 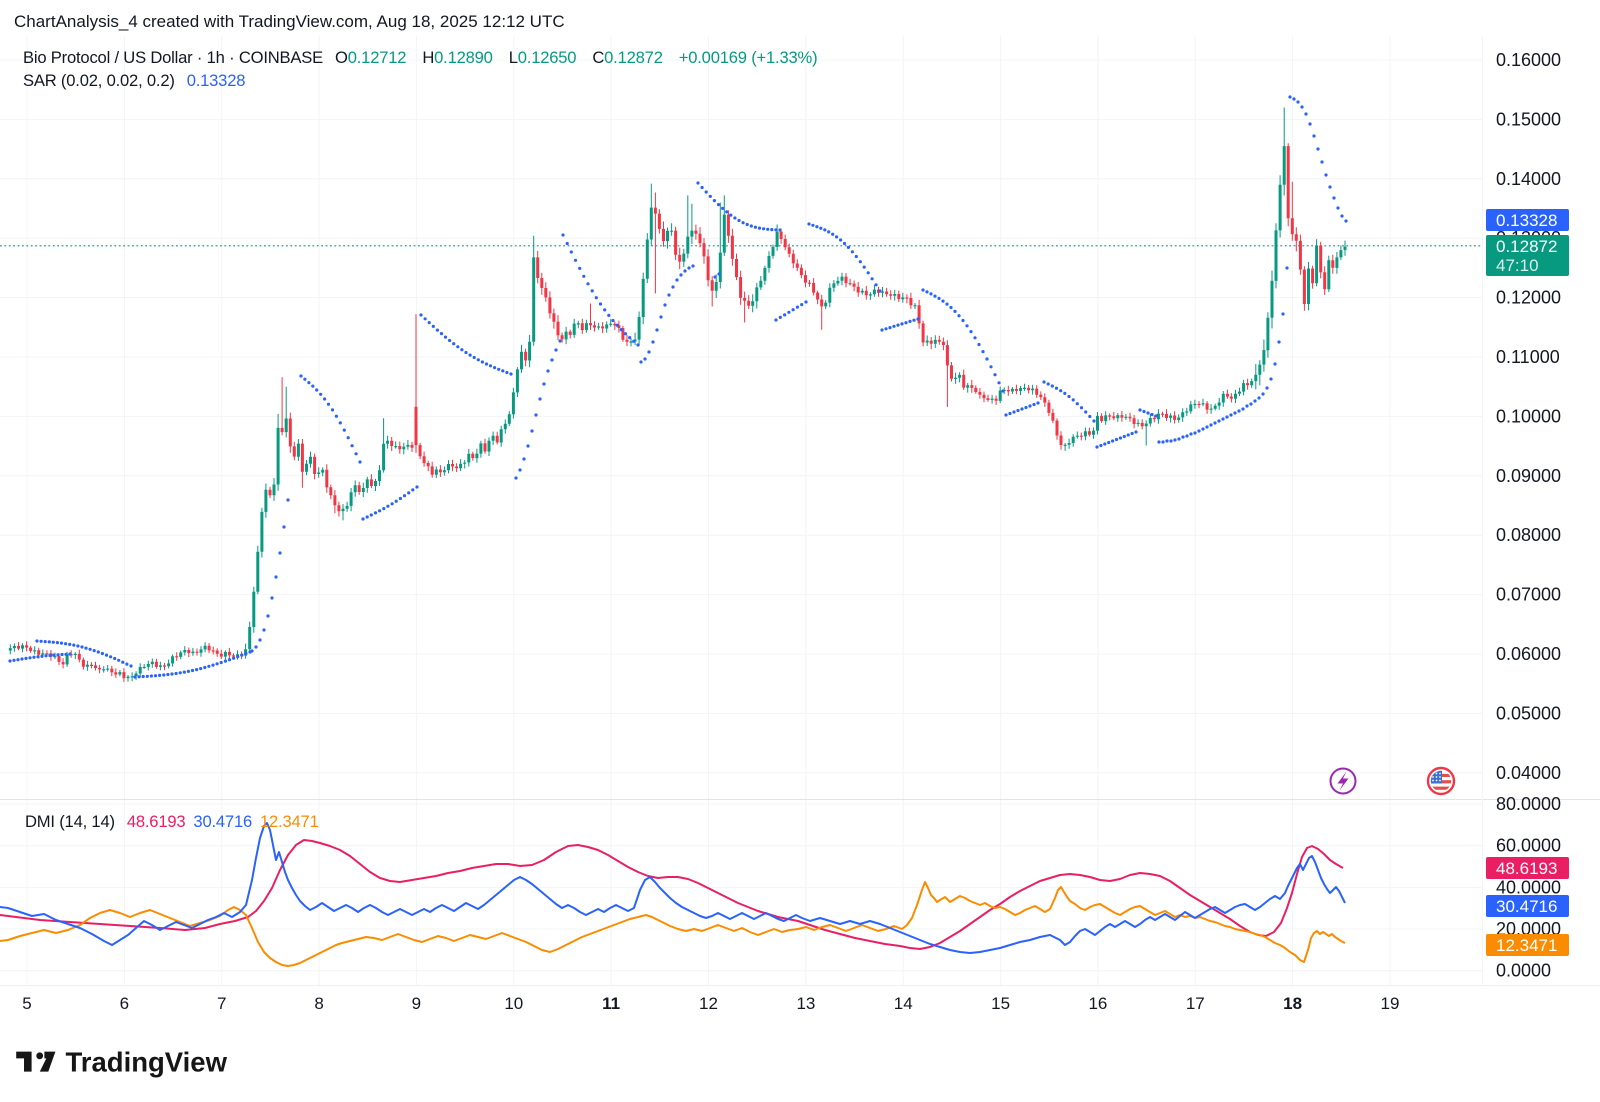 What do you see at coordinates (1526, 945) in the screenshot?
I see `svg-text: 12.3471` at bounding box center [1526, 945].